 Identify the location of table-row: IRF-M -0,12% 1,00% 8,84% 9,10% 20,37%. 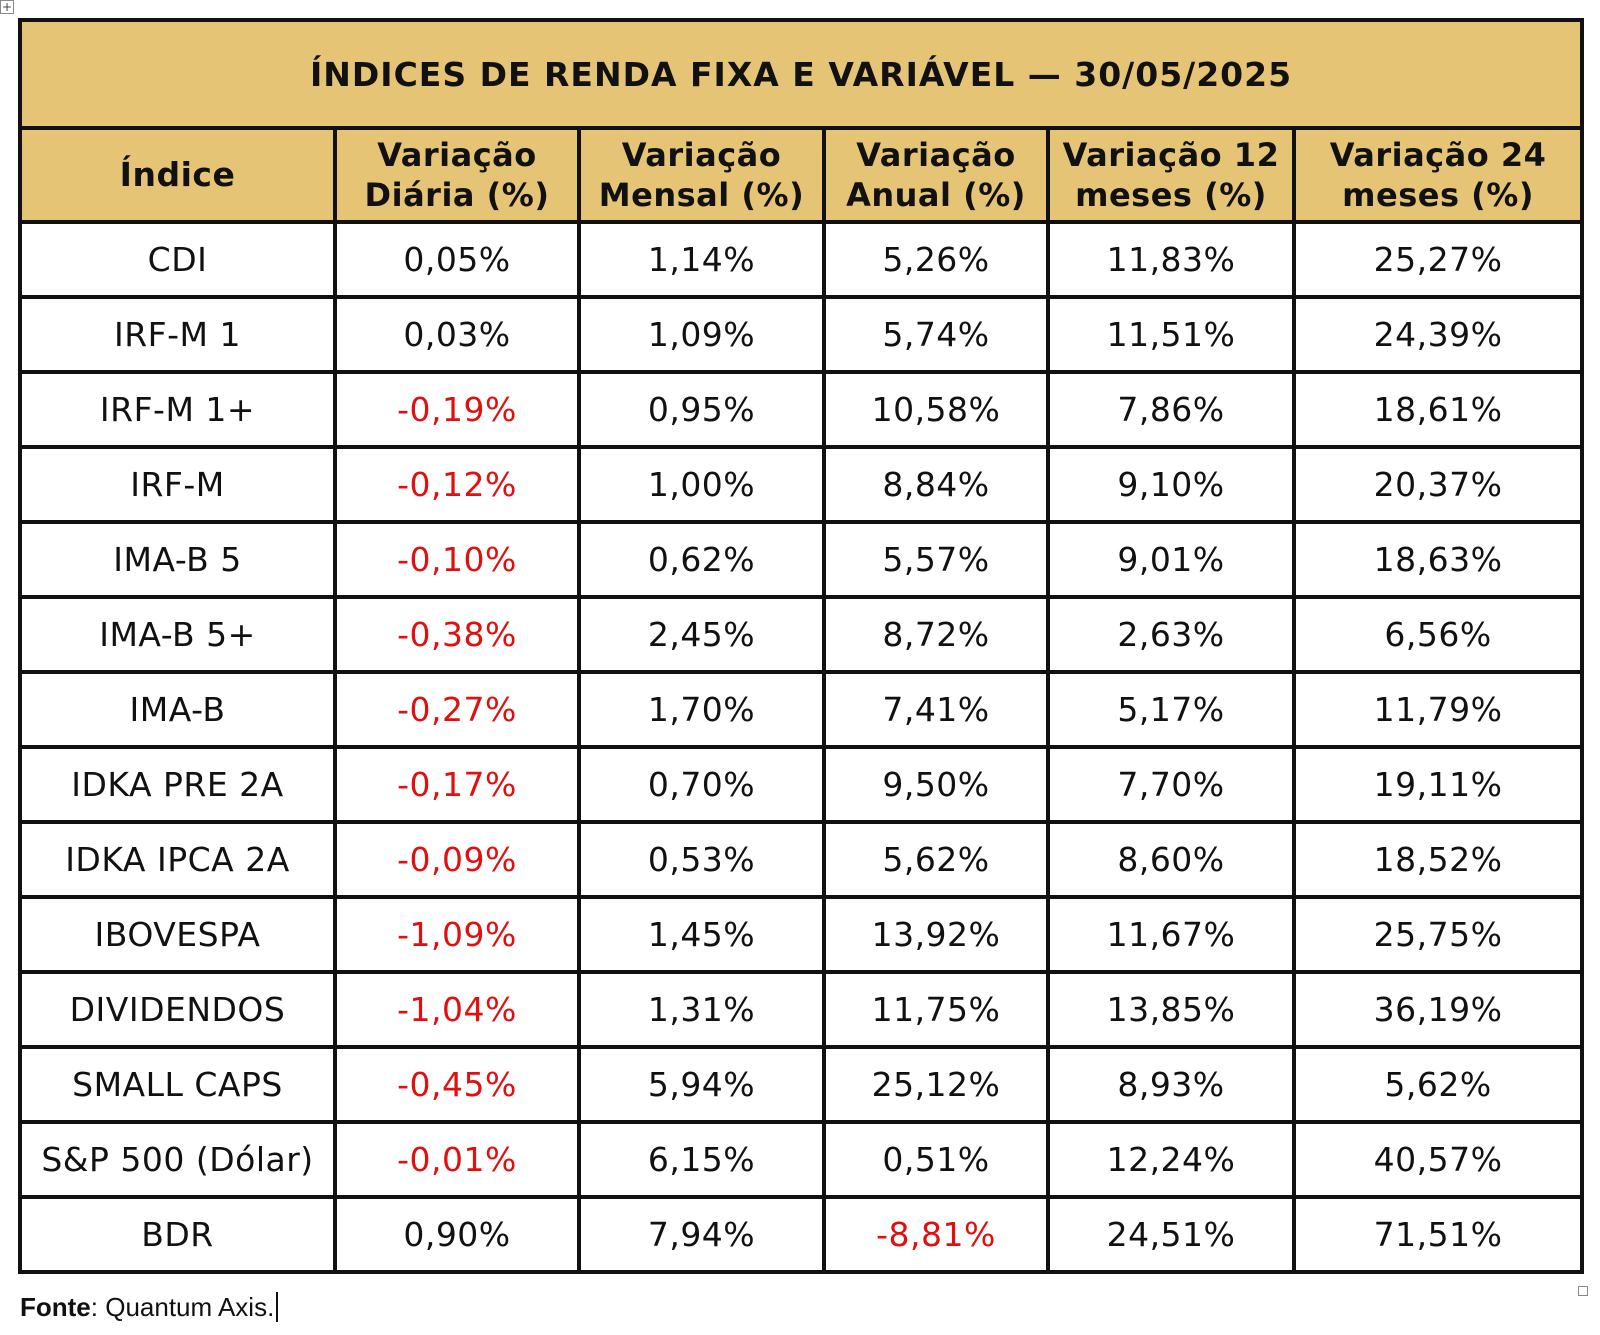
(801, 484).